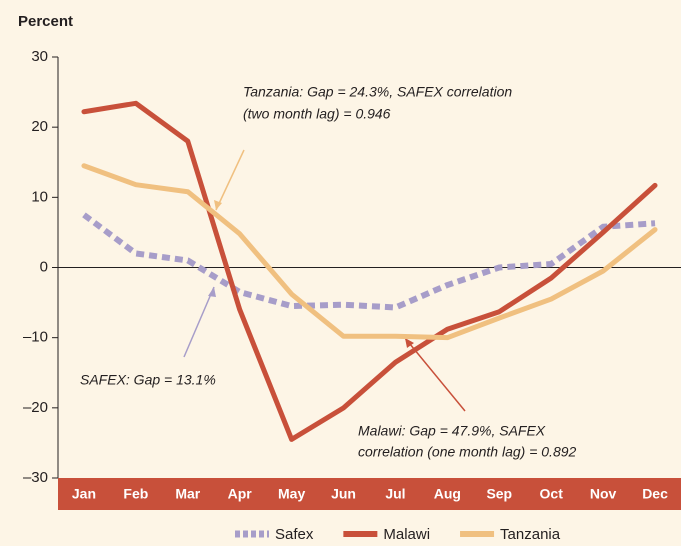 The image size is (681, 546). What do you see at coordinates (369, 494) in the screenshot?
I see `category-band` at bounding box center [369, 494].